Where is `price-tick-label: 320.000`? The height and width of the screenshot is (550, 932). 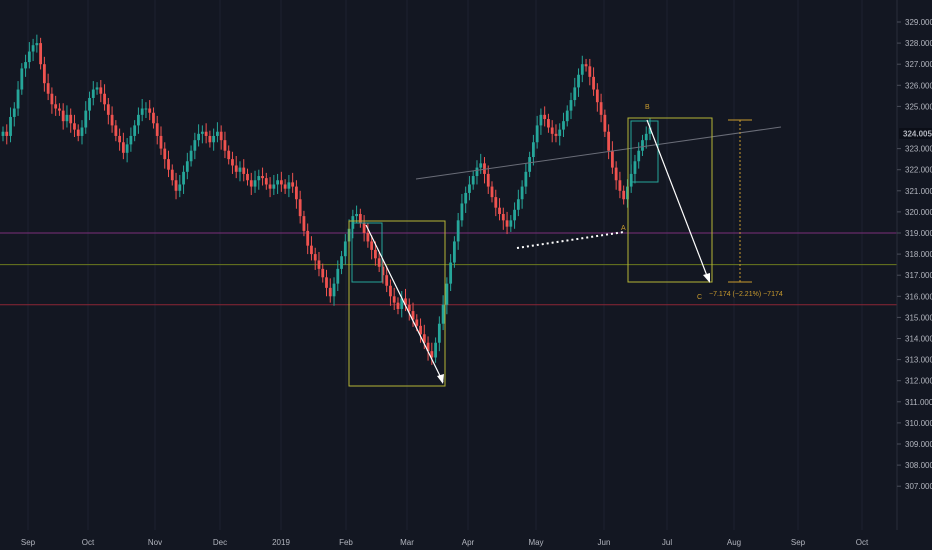
price-tick-label: 320.000 is located at coordinates (918, 212).